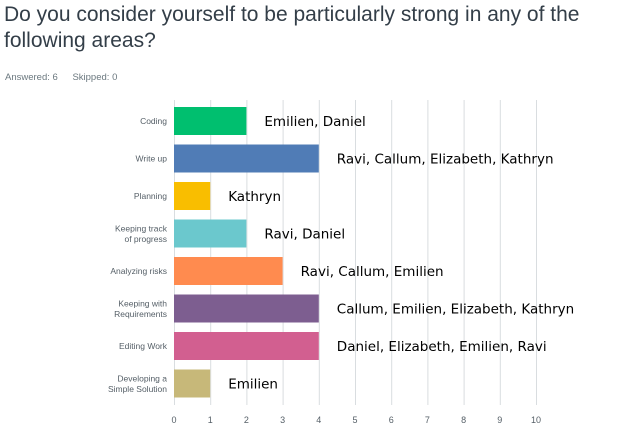  Describe the element at coordinates (499, 420) in the screenshot. I see `x-tick-label: 9` at that location.